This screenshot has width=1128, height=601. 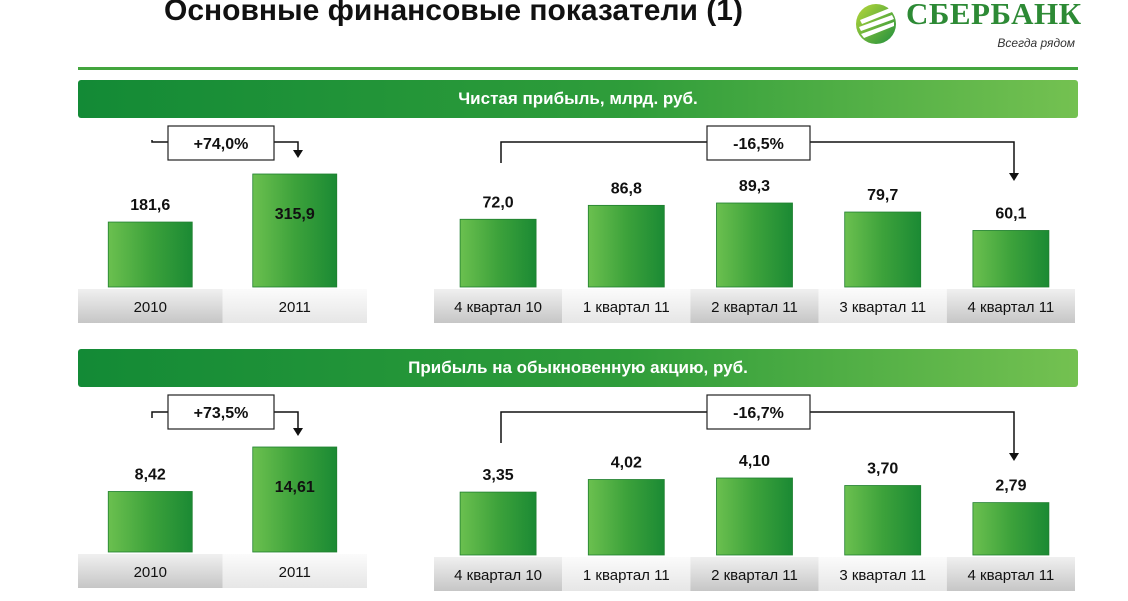 I want to click on page-title: Основные финансовые показатели (1), so click(x=453, y=13).